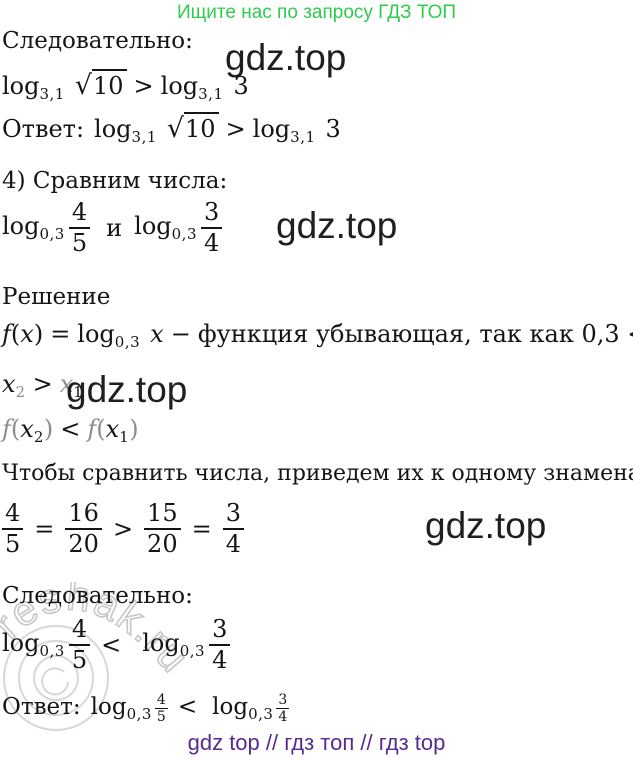 The height and width of the screenshot is (758, 633). I want to click on formula-sqrt-comparison: log3,1 √10 > log3,1 3, so click(125, 86).